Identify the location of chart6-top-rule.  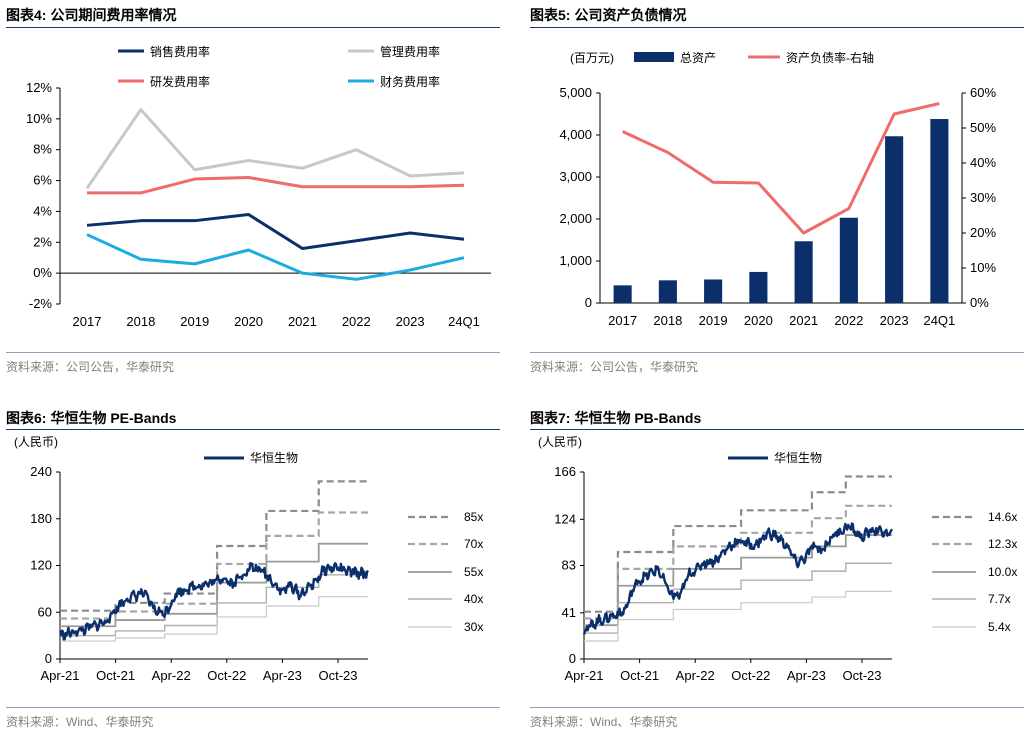
(253, 429).